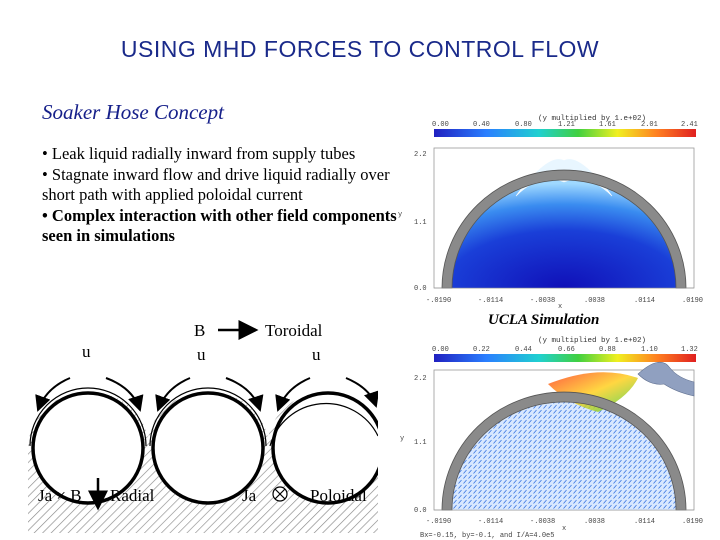 The height and width of the screenshot is (540, 720). Describe the element at coordinates (133, 112) in the screenshot. I see `slide-subtitle: Soaker Hose Concept` at that location.